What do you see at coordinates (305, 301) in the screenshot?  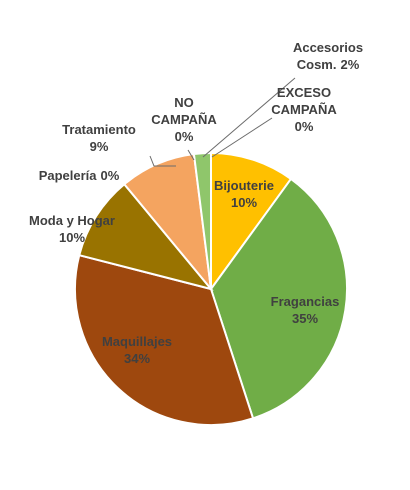 I see `slice-name-fragancias: Fragancias` at bounding box center [305, 301].